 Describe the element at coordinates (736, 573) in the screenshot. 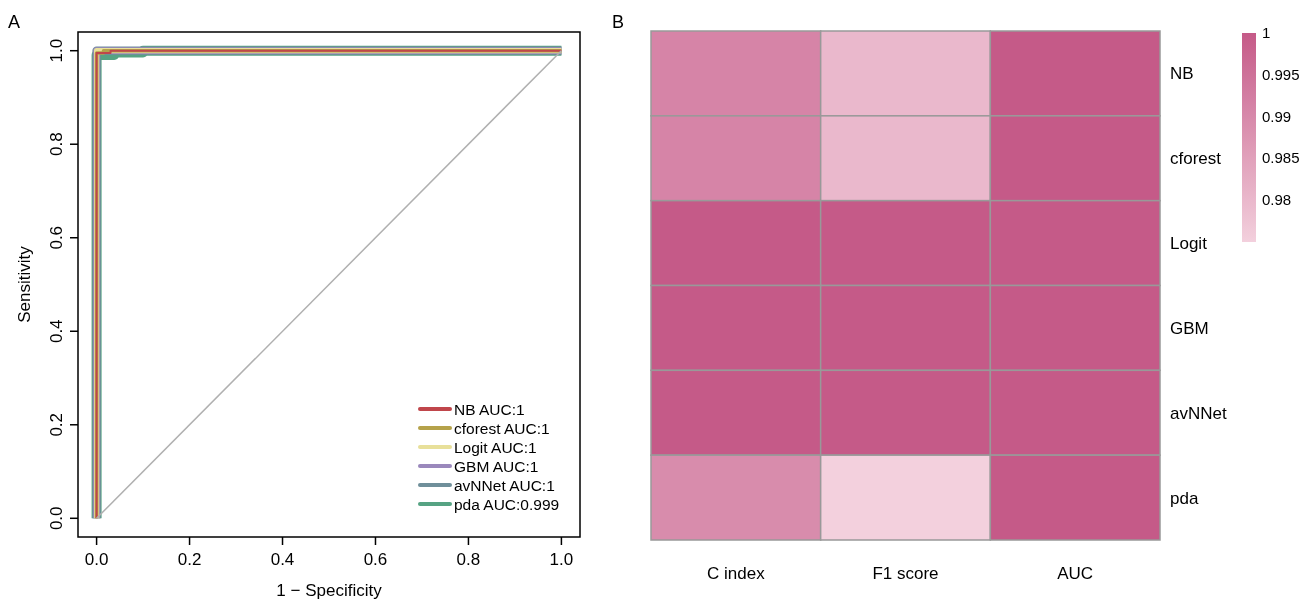

I see `x-tick-label: C index` at that location.